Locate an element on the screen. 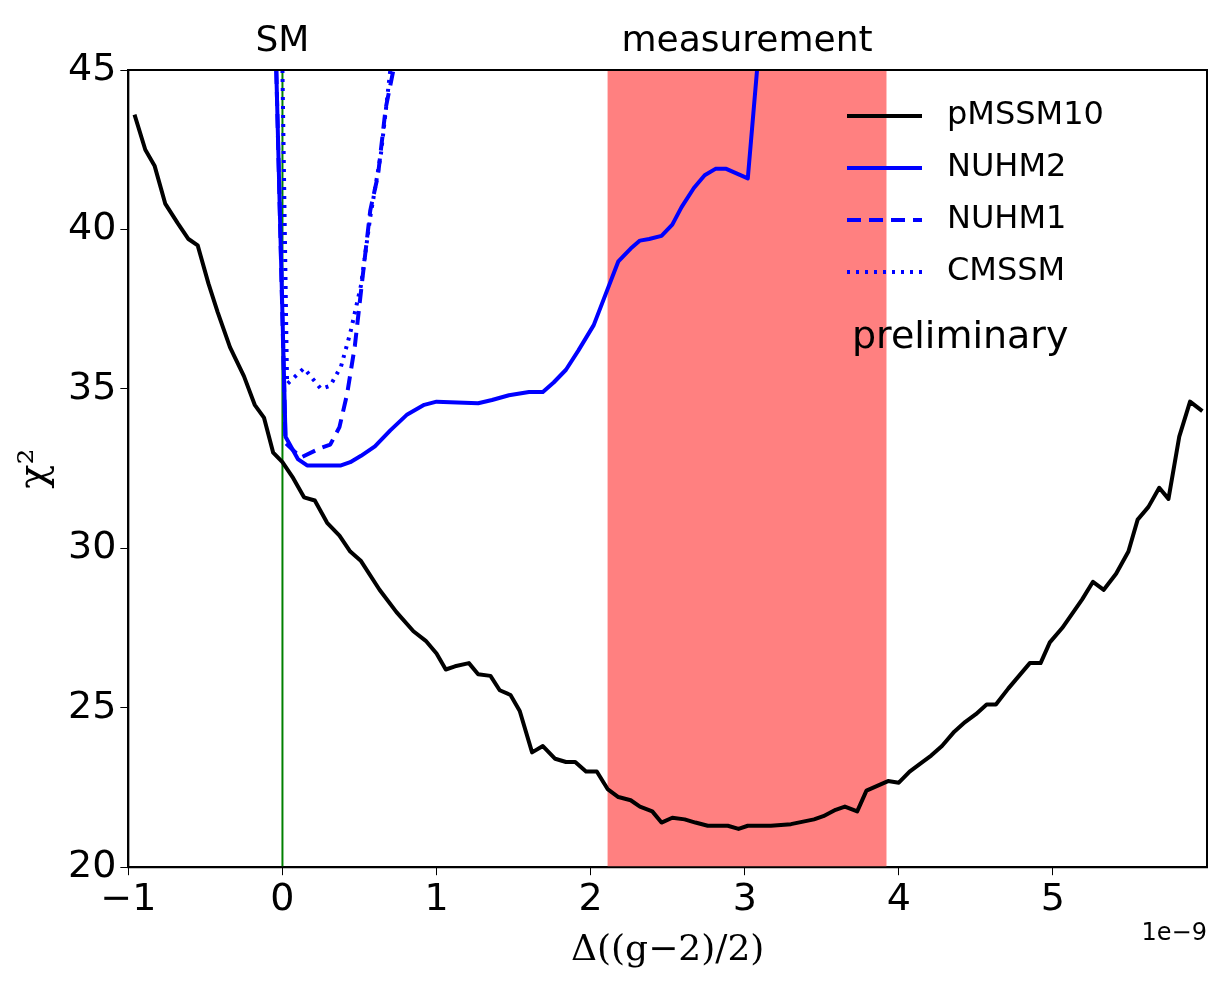  ref-line-label: SM is located at coordinates (282, 39).